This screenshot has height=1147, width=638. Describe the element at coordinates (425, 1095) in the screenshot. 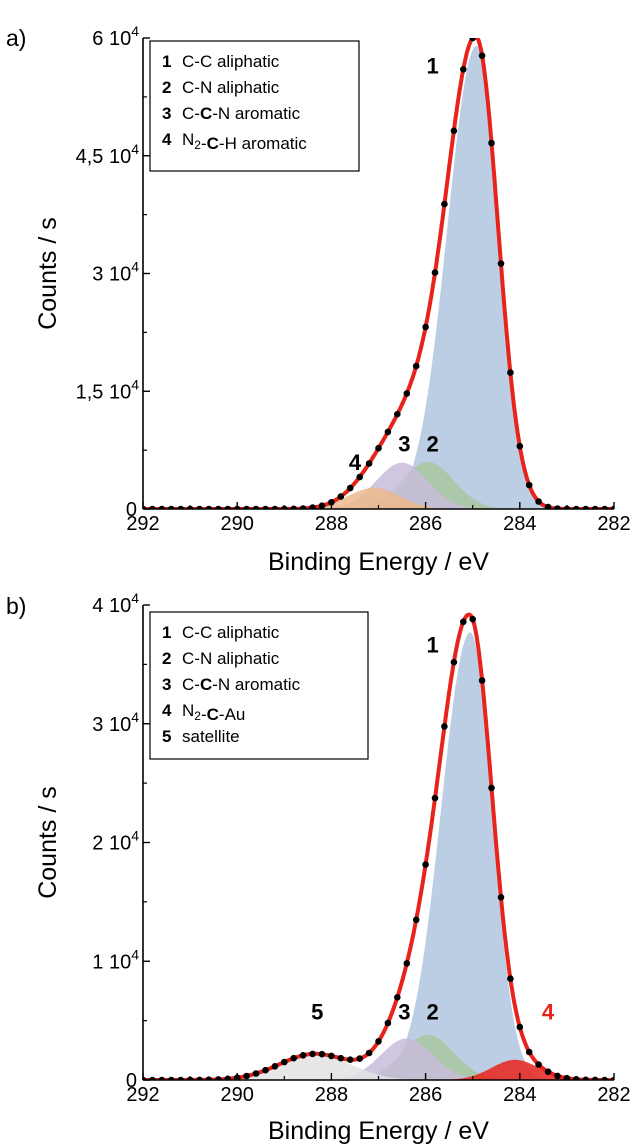

I see `x-tick-label: 286` at that location.